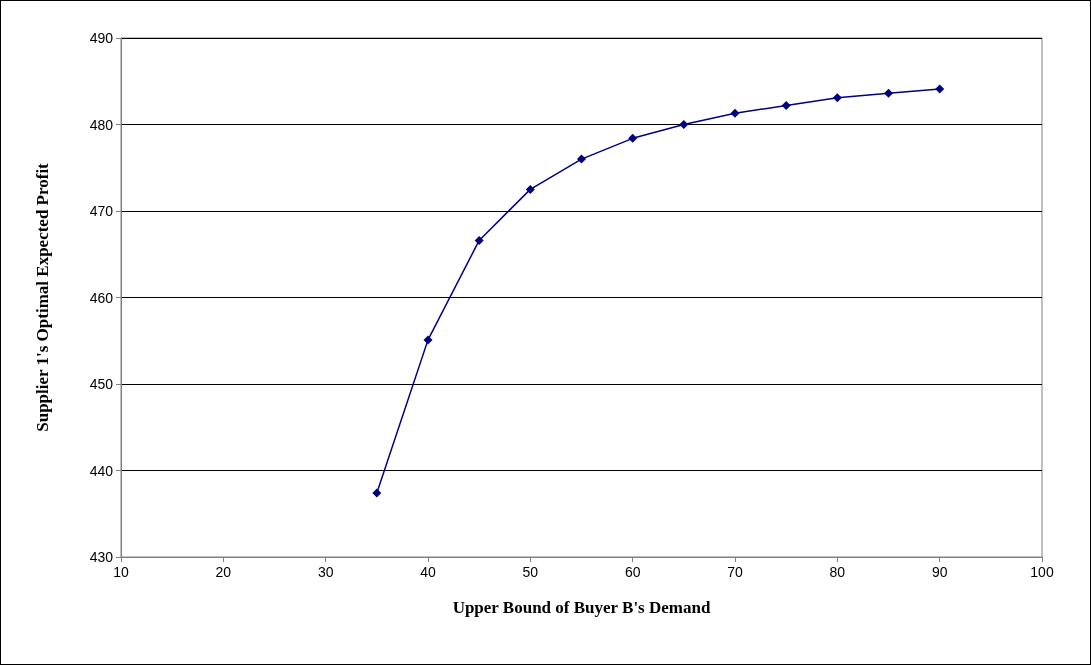 This screenshot has width=1091, height=665. Describe the element at coordinates (939, 572) in the screenshot. I see `x-tick-label: 90` at that location.